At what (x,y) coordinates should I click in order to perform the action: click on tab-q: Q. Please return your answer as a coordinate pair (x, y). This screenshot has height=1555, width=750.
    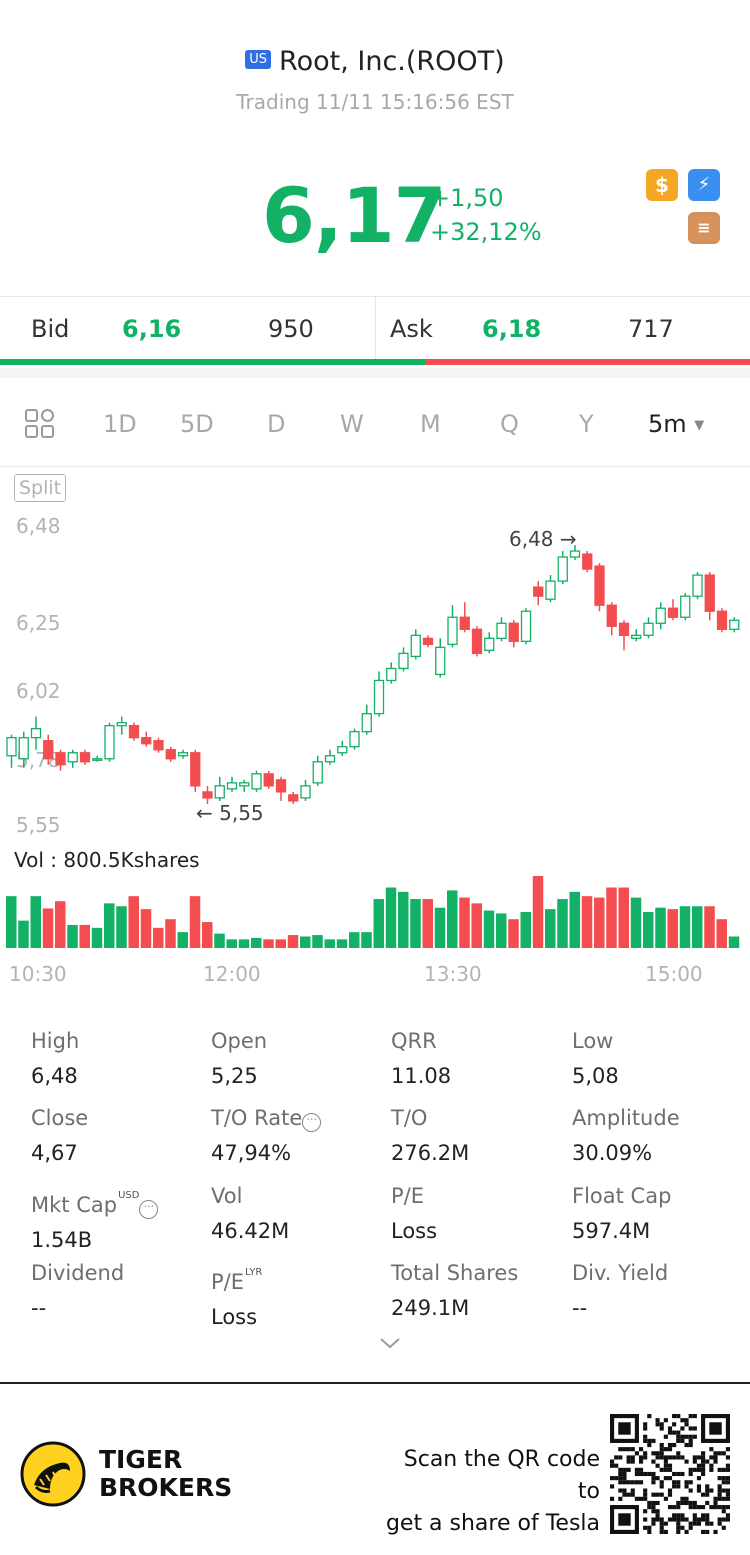
    Looking at the image, I should click on (509, 424).